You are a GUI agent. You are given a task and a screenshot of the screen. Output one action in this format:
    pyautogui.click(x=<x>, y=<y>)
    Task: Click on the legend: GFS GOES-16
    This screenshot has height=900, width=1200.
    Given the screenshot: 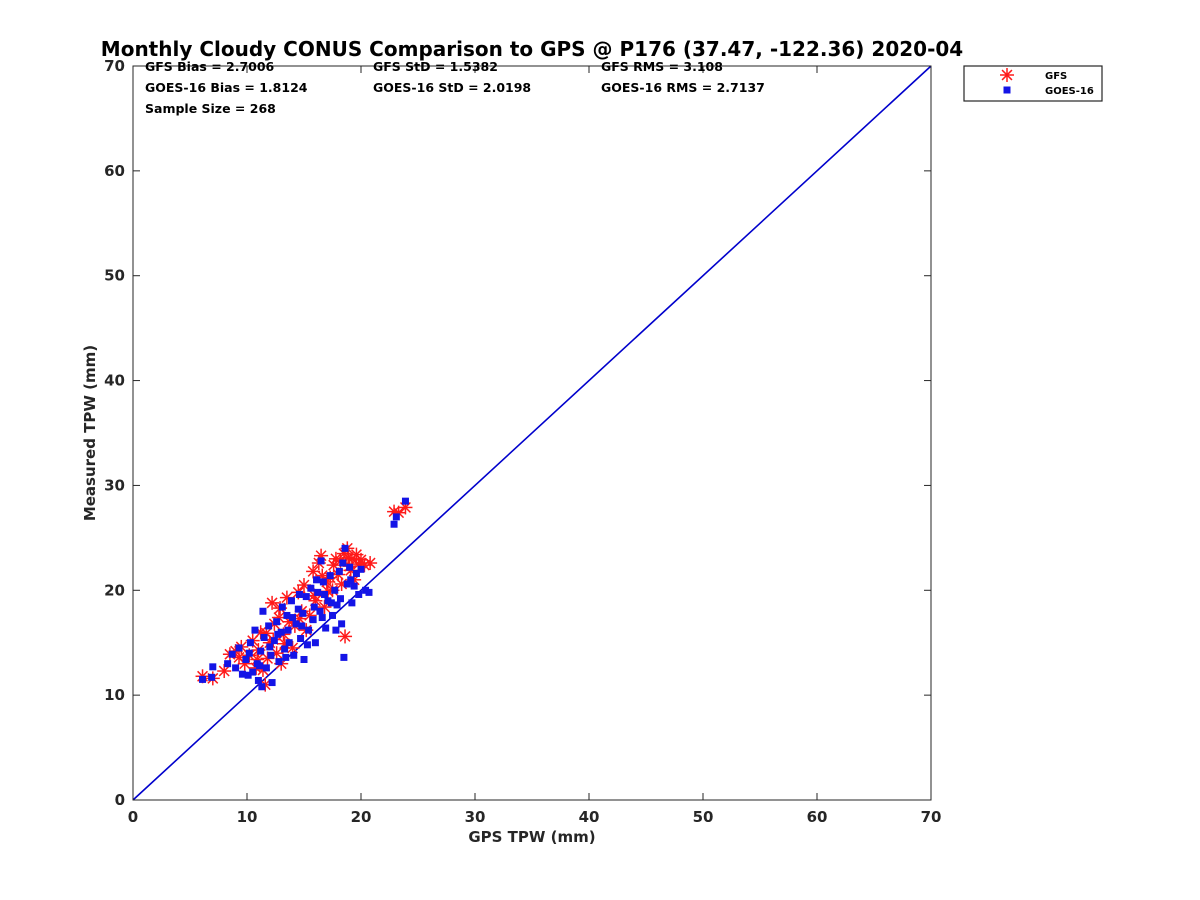 What is the action you would take?
    pyautogui.click(x=1033, y=83)
    